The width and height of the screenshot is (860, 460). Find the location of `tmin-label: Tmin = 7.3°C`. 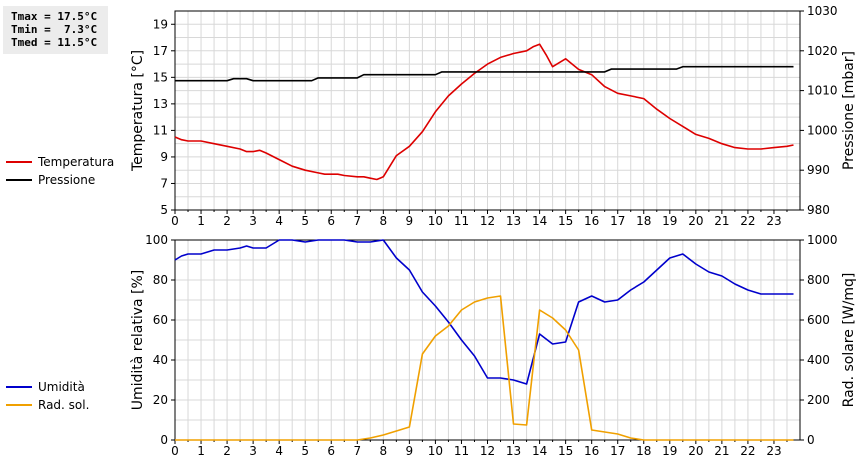

tmin-label: Tmin = 7.3°C is located at coordinates (54, 29).